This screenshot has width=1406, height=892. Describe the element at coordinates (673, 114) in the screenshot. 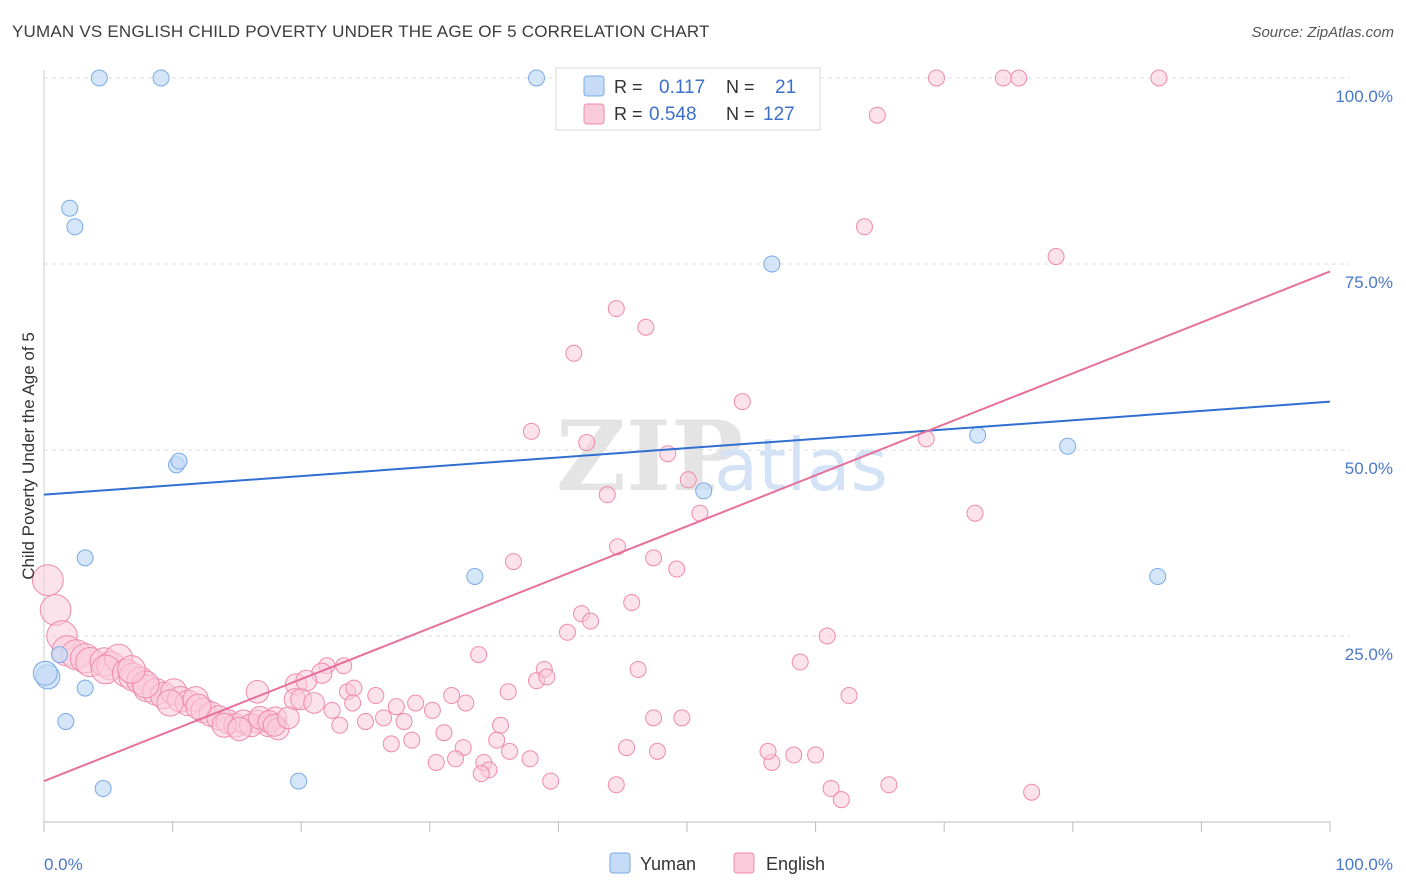

I see `legend-r-value-english: 0.548` at that location.